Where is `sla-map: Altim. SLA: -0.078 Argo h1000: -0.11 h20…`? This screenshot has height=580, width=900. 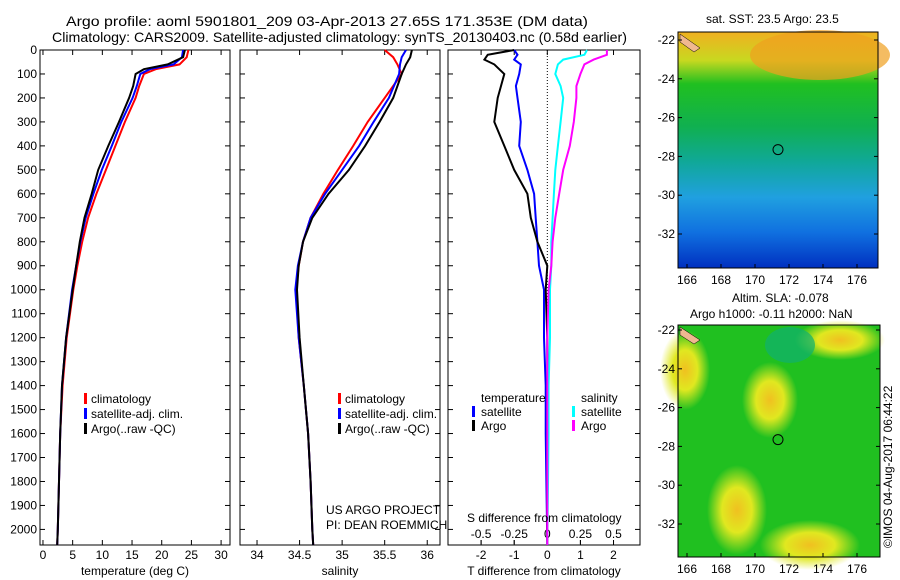 sla-map: Altim. SLA: -0.078 Argo h1000: -0.11 h20… is located at coordinates (772, 430).